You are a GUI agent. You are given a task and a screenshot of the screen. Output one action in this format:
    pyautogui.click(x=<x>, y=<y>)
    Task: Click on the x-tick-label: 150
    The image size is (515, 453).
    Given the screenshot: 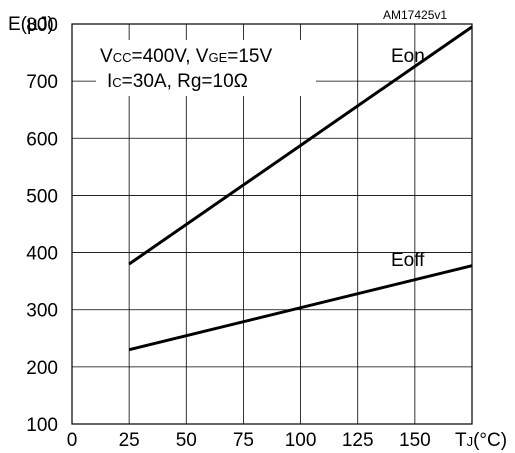 What is the action you would take?
    pyautogui.click(x=415, y=440)
    